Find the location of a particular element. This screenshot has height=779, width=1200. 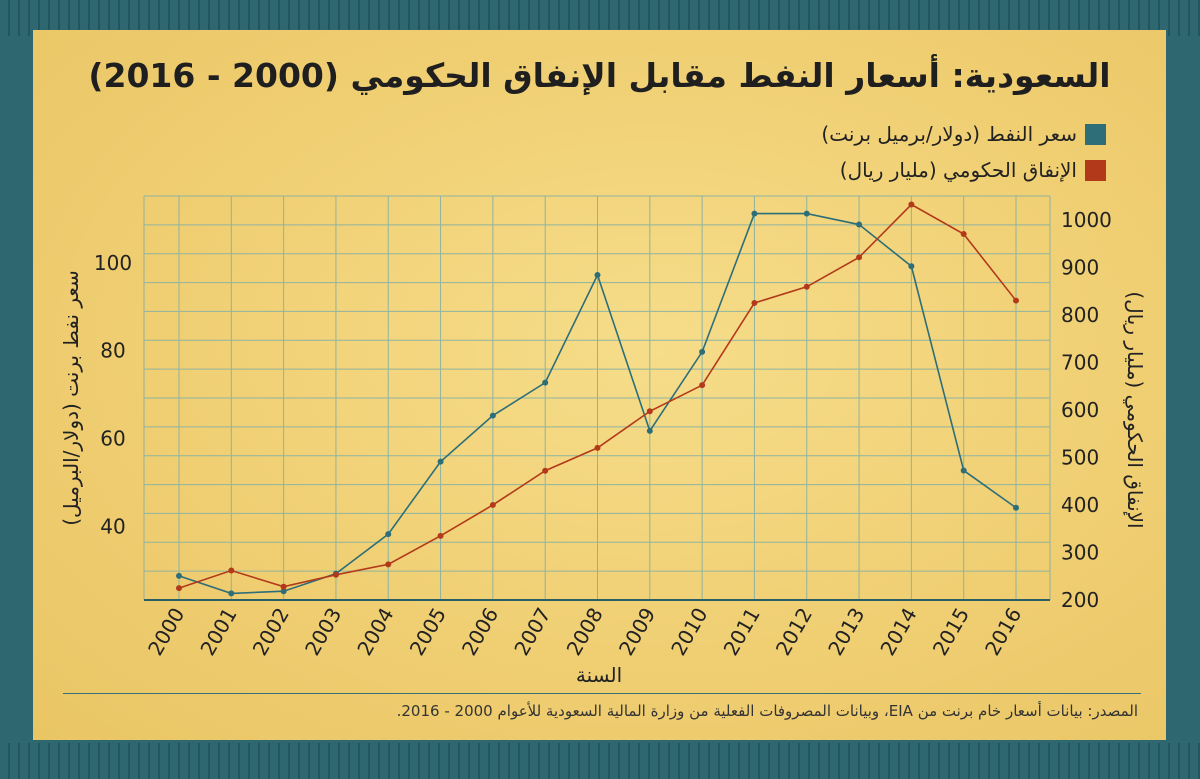

legend-item-spending: الإنفاق الحكومي (مليار ريال) is located at coordinates (963, 170).